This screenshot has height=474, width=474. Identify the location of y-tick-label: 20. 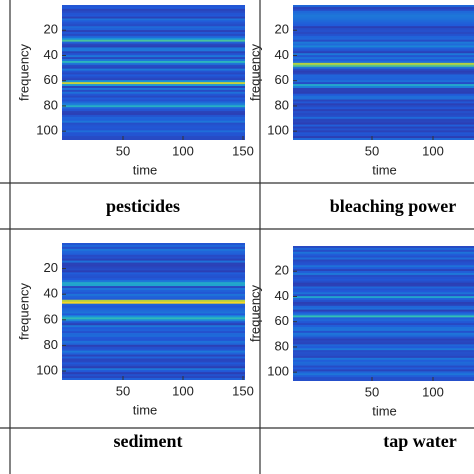
(282, 270).